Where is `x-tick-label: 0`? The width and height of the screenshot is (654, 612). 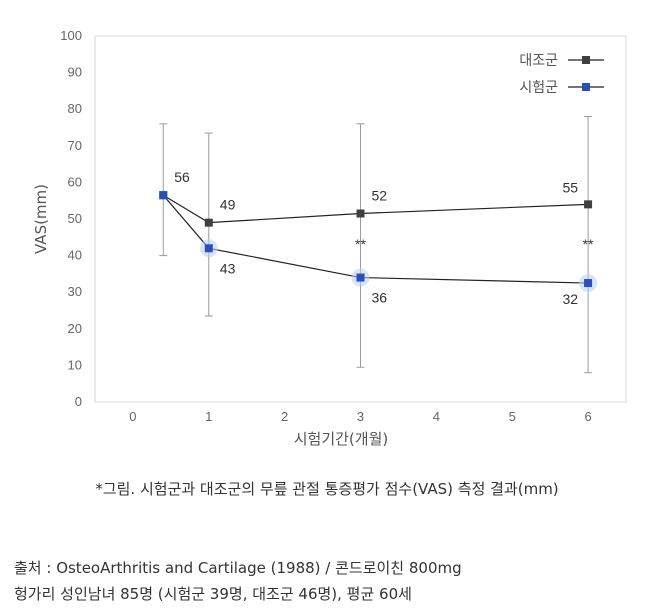
x-tick-label: 0 is located at coordinates (132, 416).